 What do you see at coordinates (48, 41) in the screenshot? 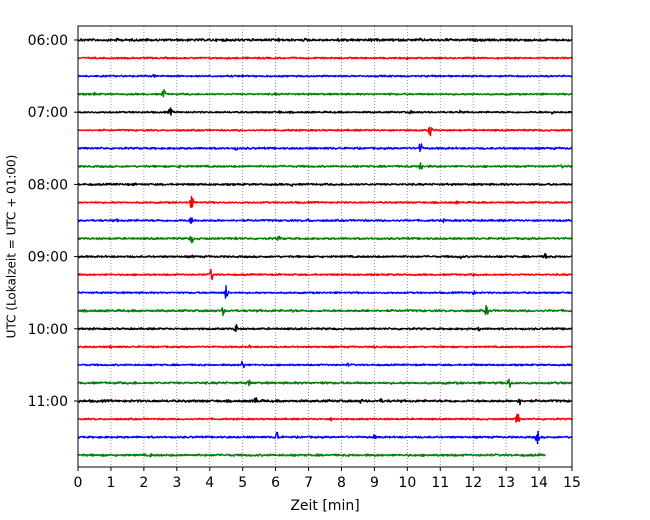
I see `y-tick-label: 06:00` at bounding box center [48, 41].